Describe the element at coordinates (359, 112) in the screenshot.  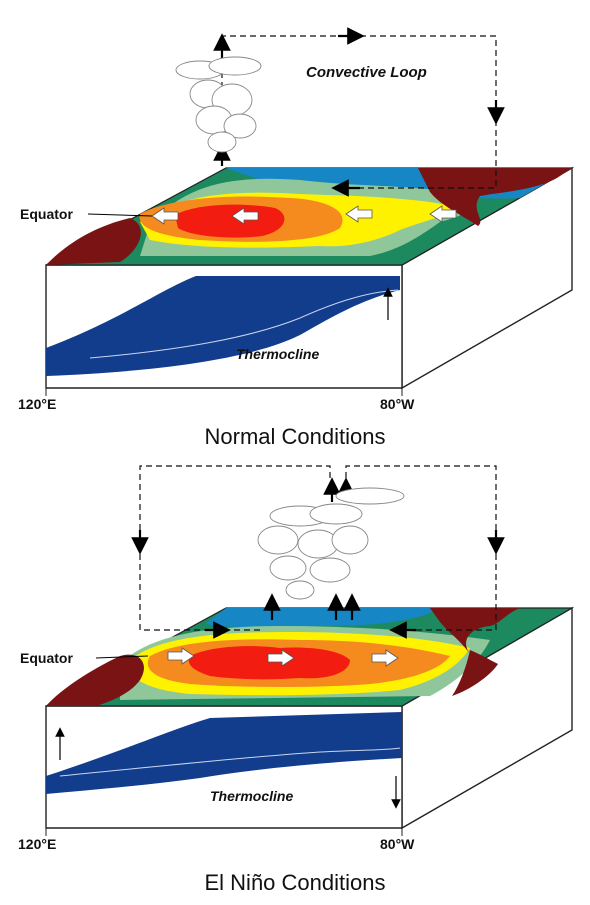
I see `convective-loop` at that location.